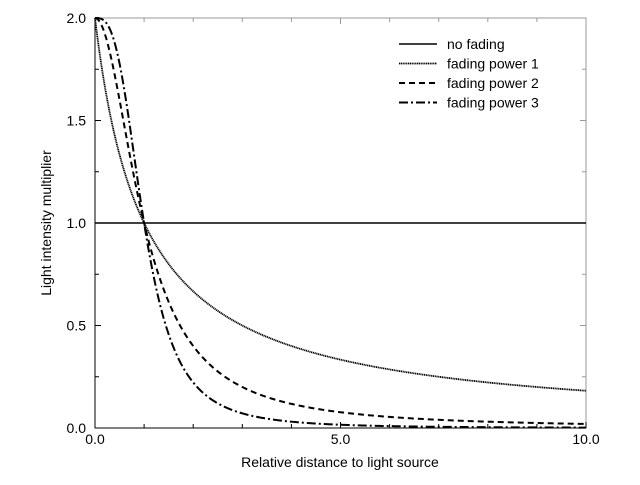 The height and width of the screenshot is (485, 640). I want to click on y-tick-label: 0.0, so click(77, 428).